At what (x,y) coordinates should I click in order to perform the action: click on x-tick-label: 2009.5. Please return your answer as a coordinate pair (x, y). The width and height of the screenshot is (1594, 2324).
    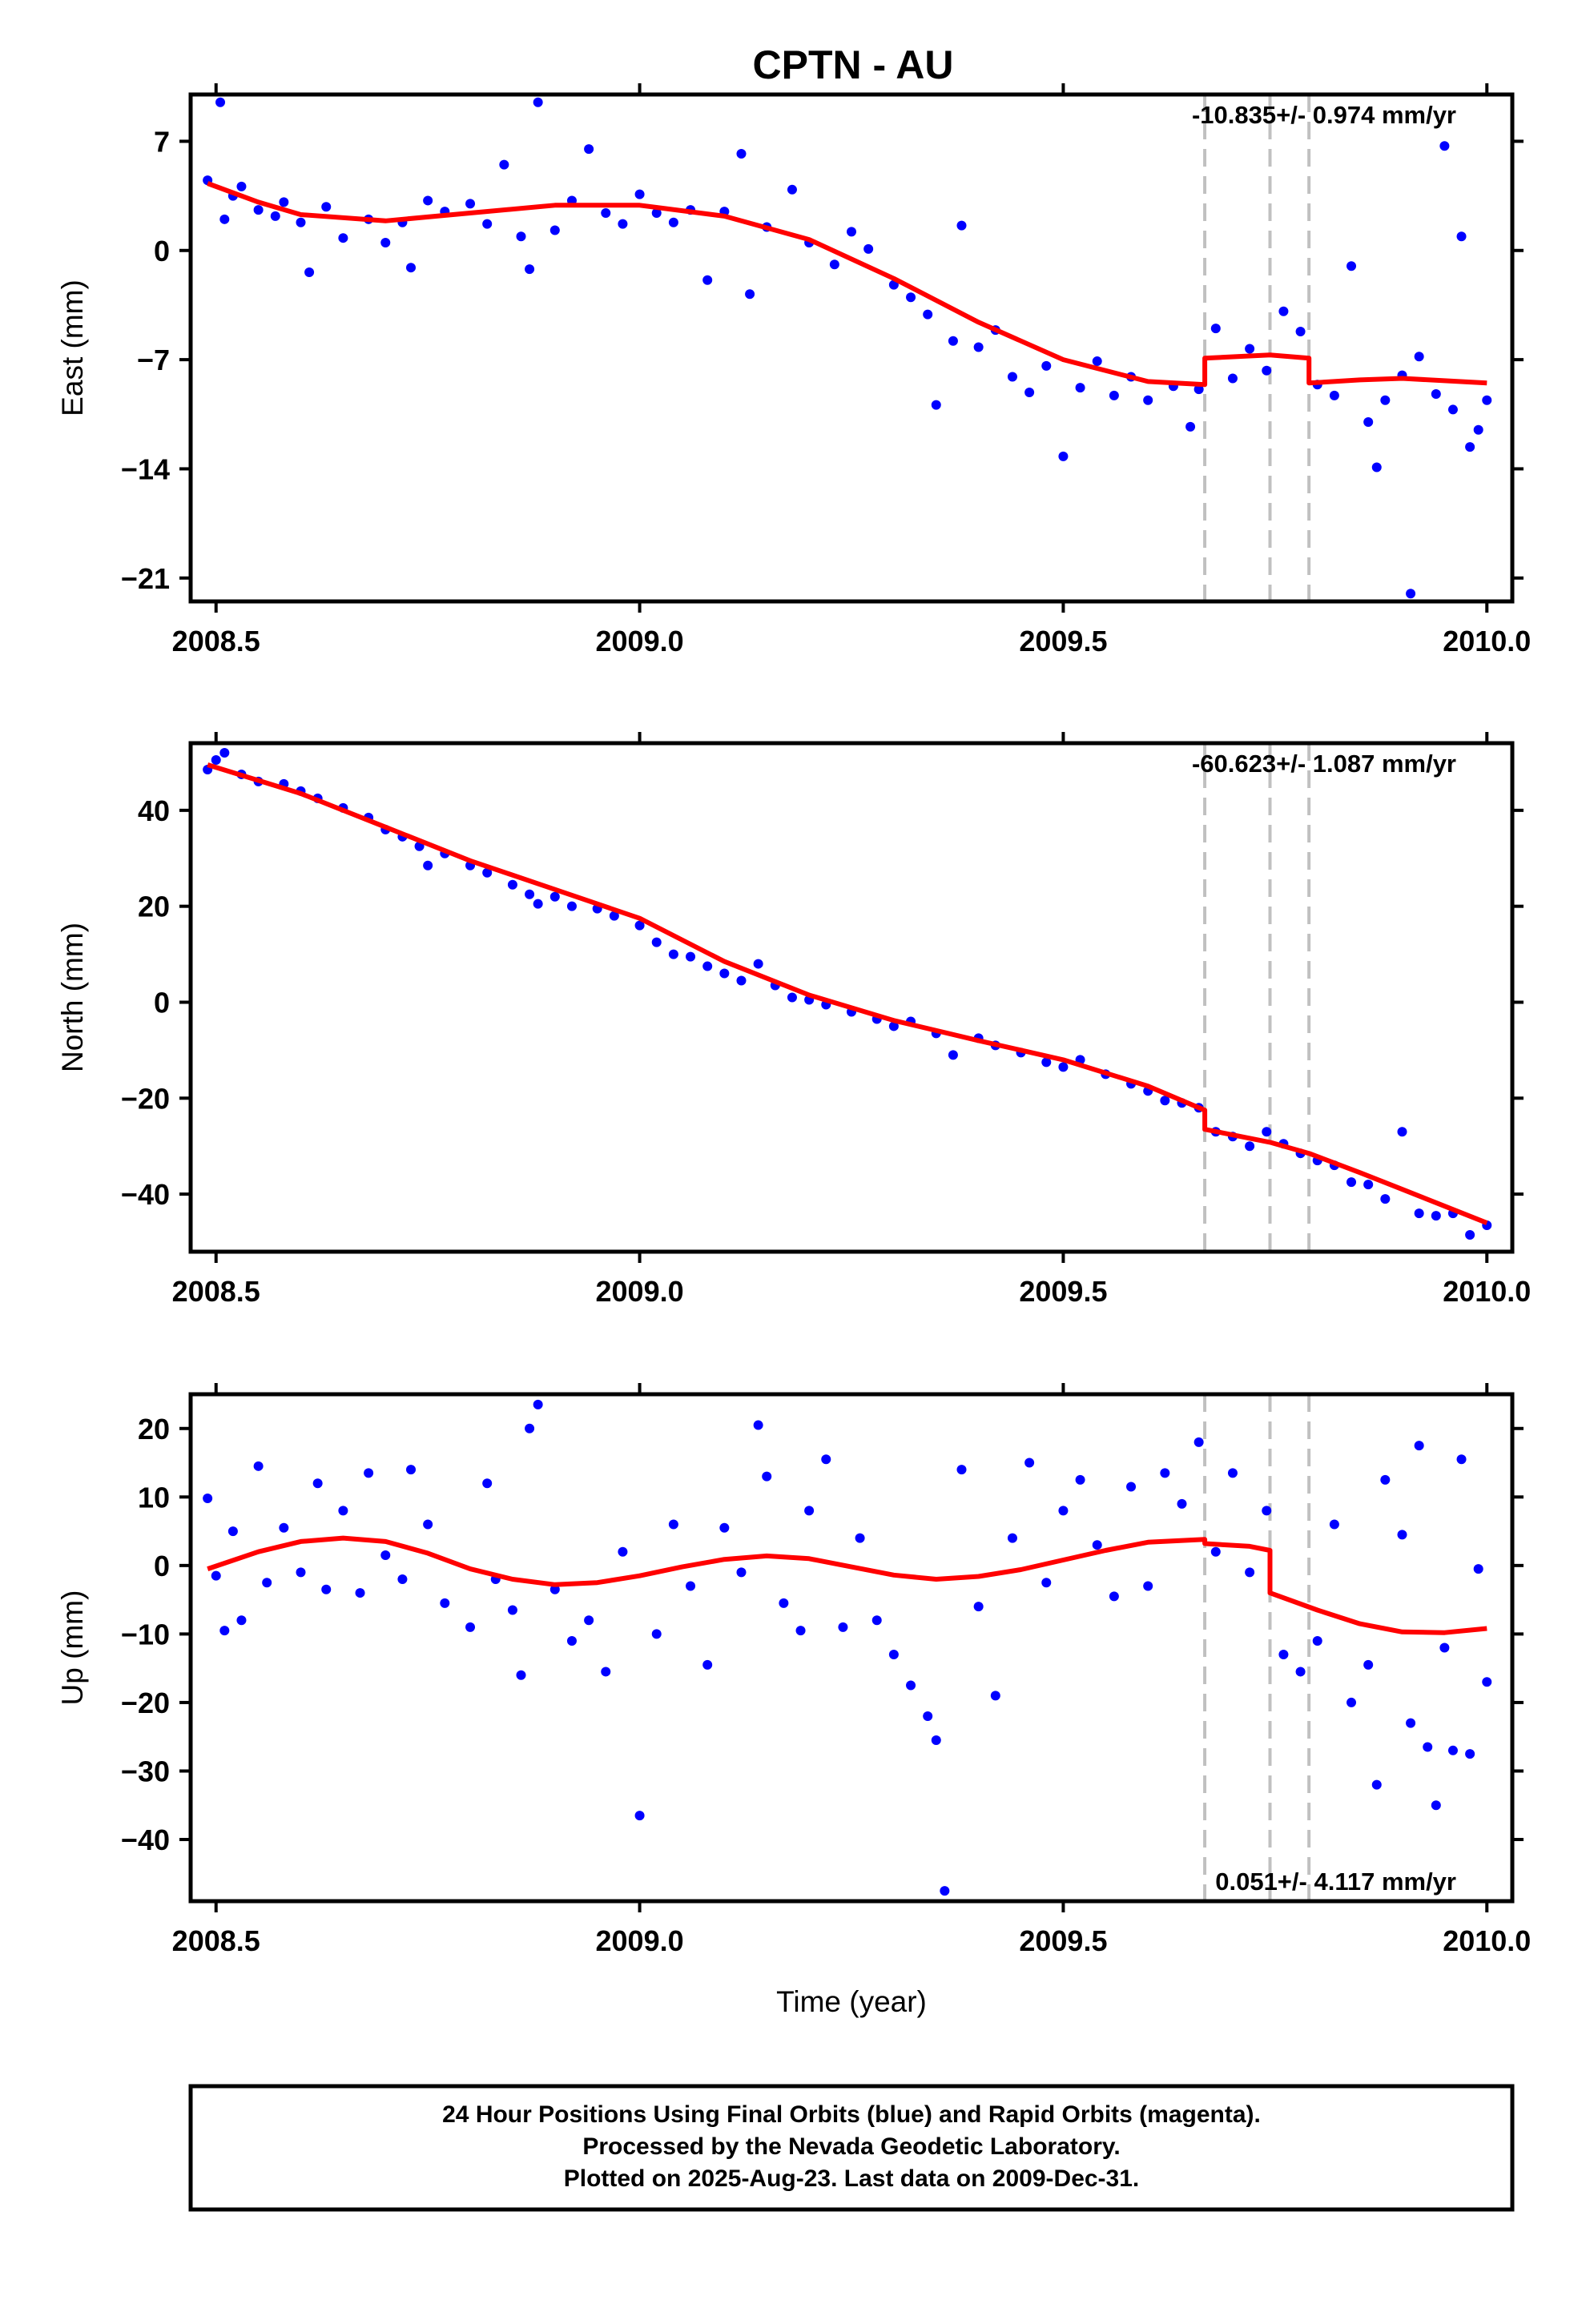
    Looking at the image, I should click on (1063, 641).